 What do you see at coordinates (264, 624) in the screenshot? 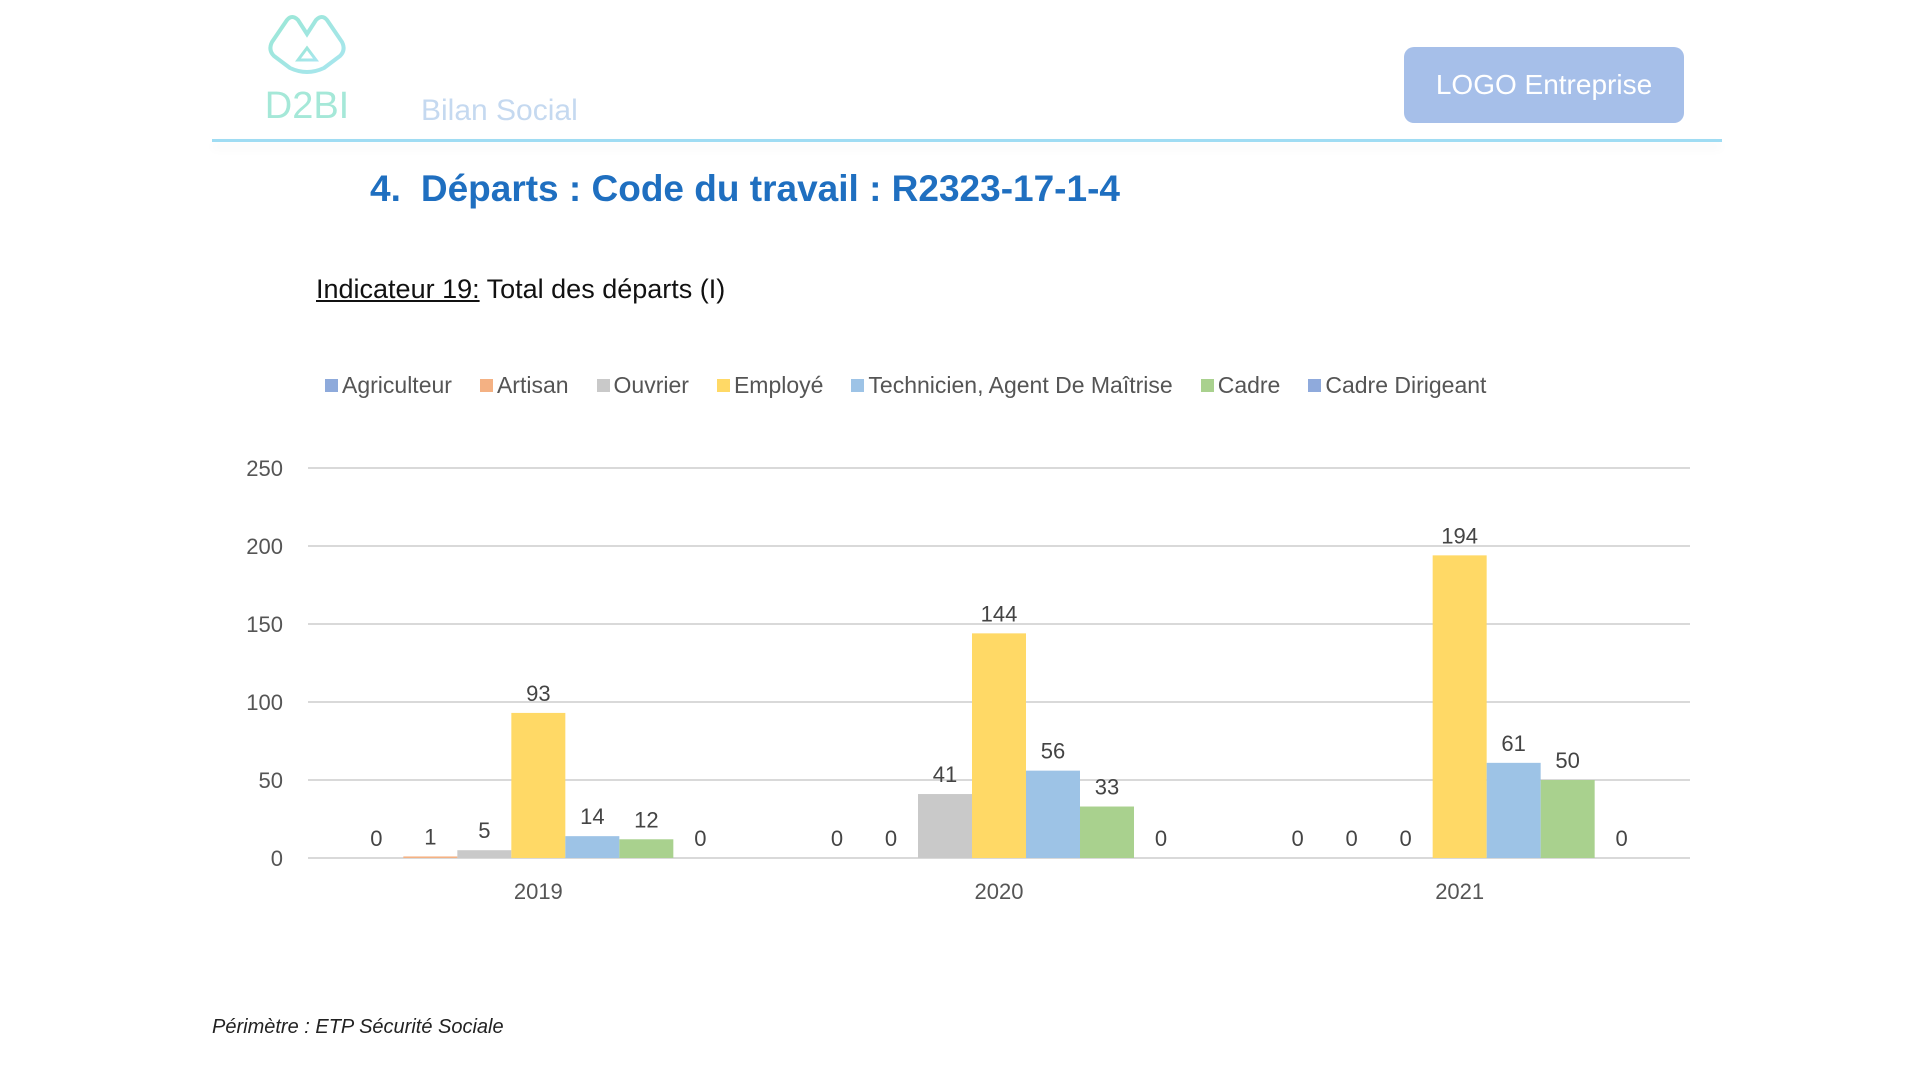
I see `y-tick-label: 150` at bounding box center [264, 624].